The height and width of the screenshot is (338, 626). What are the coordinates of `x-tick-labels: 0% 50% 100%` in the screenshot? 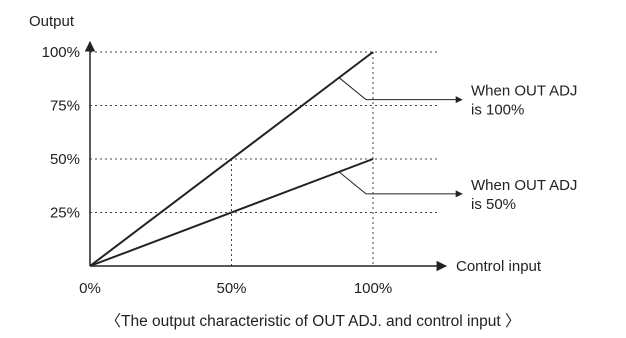 It's located at (235, 288).